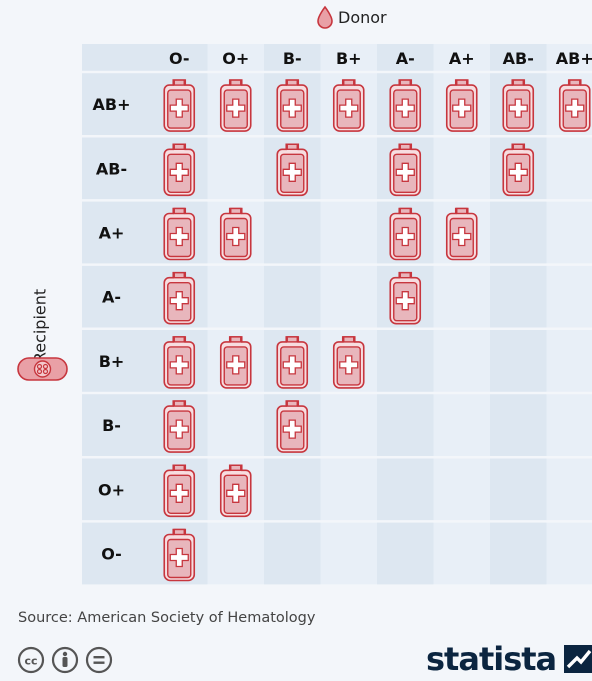  I want to click on recipient-header: O+, so click(111, 489).